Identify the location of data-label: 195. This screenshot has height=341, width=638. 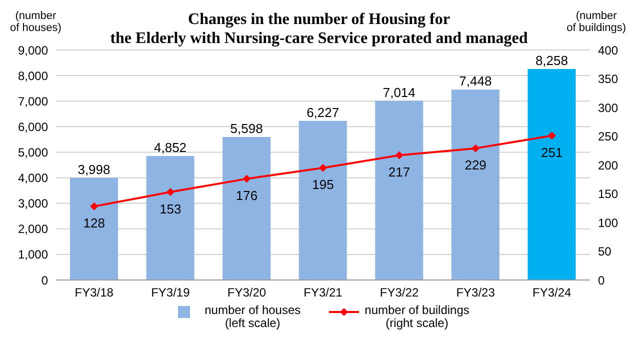
(323, 184).